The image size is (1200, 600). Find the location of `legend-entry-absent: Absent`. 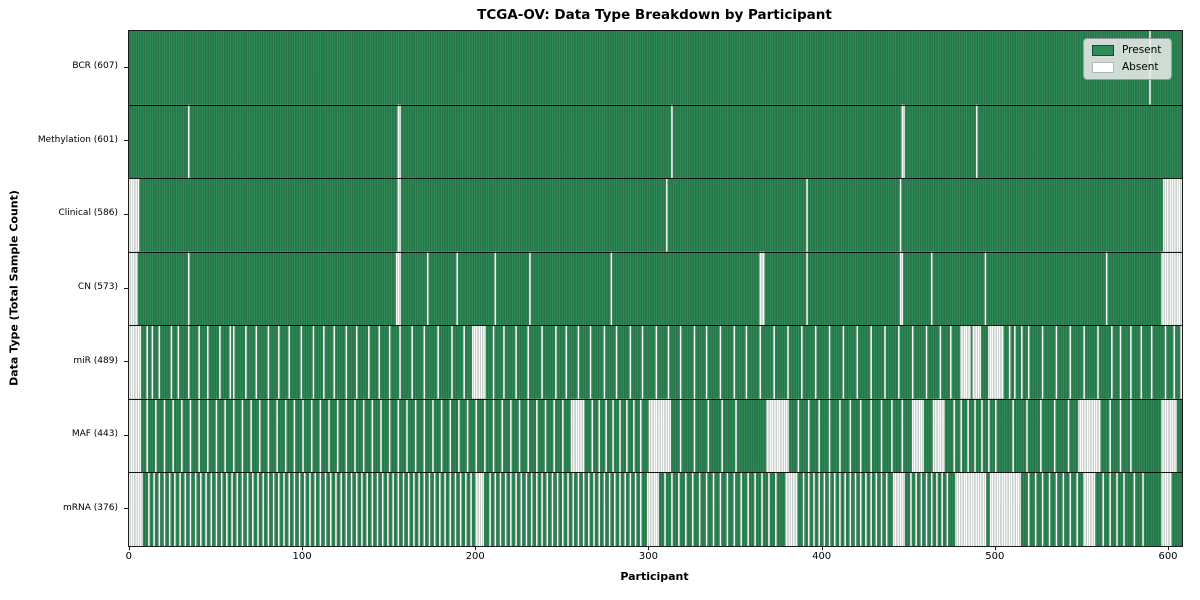

legend-entry-absent: Absent is located at coordinates (1126, 67).